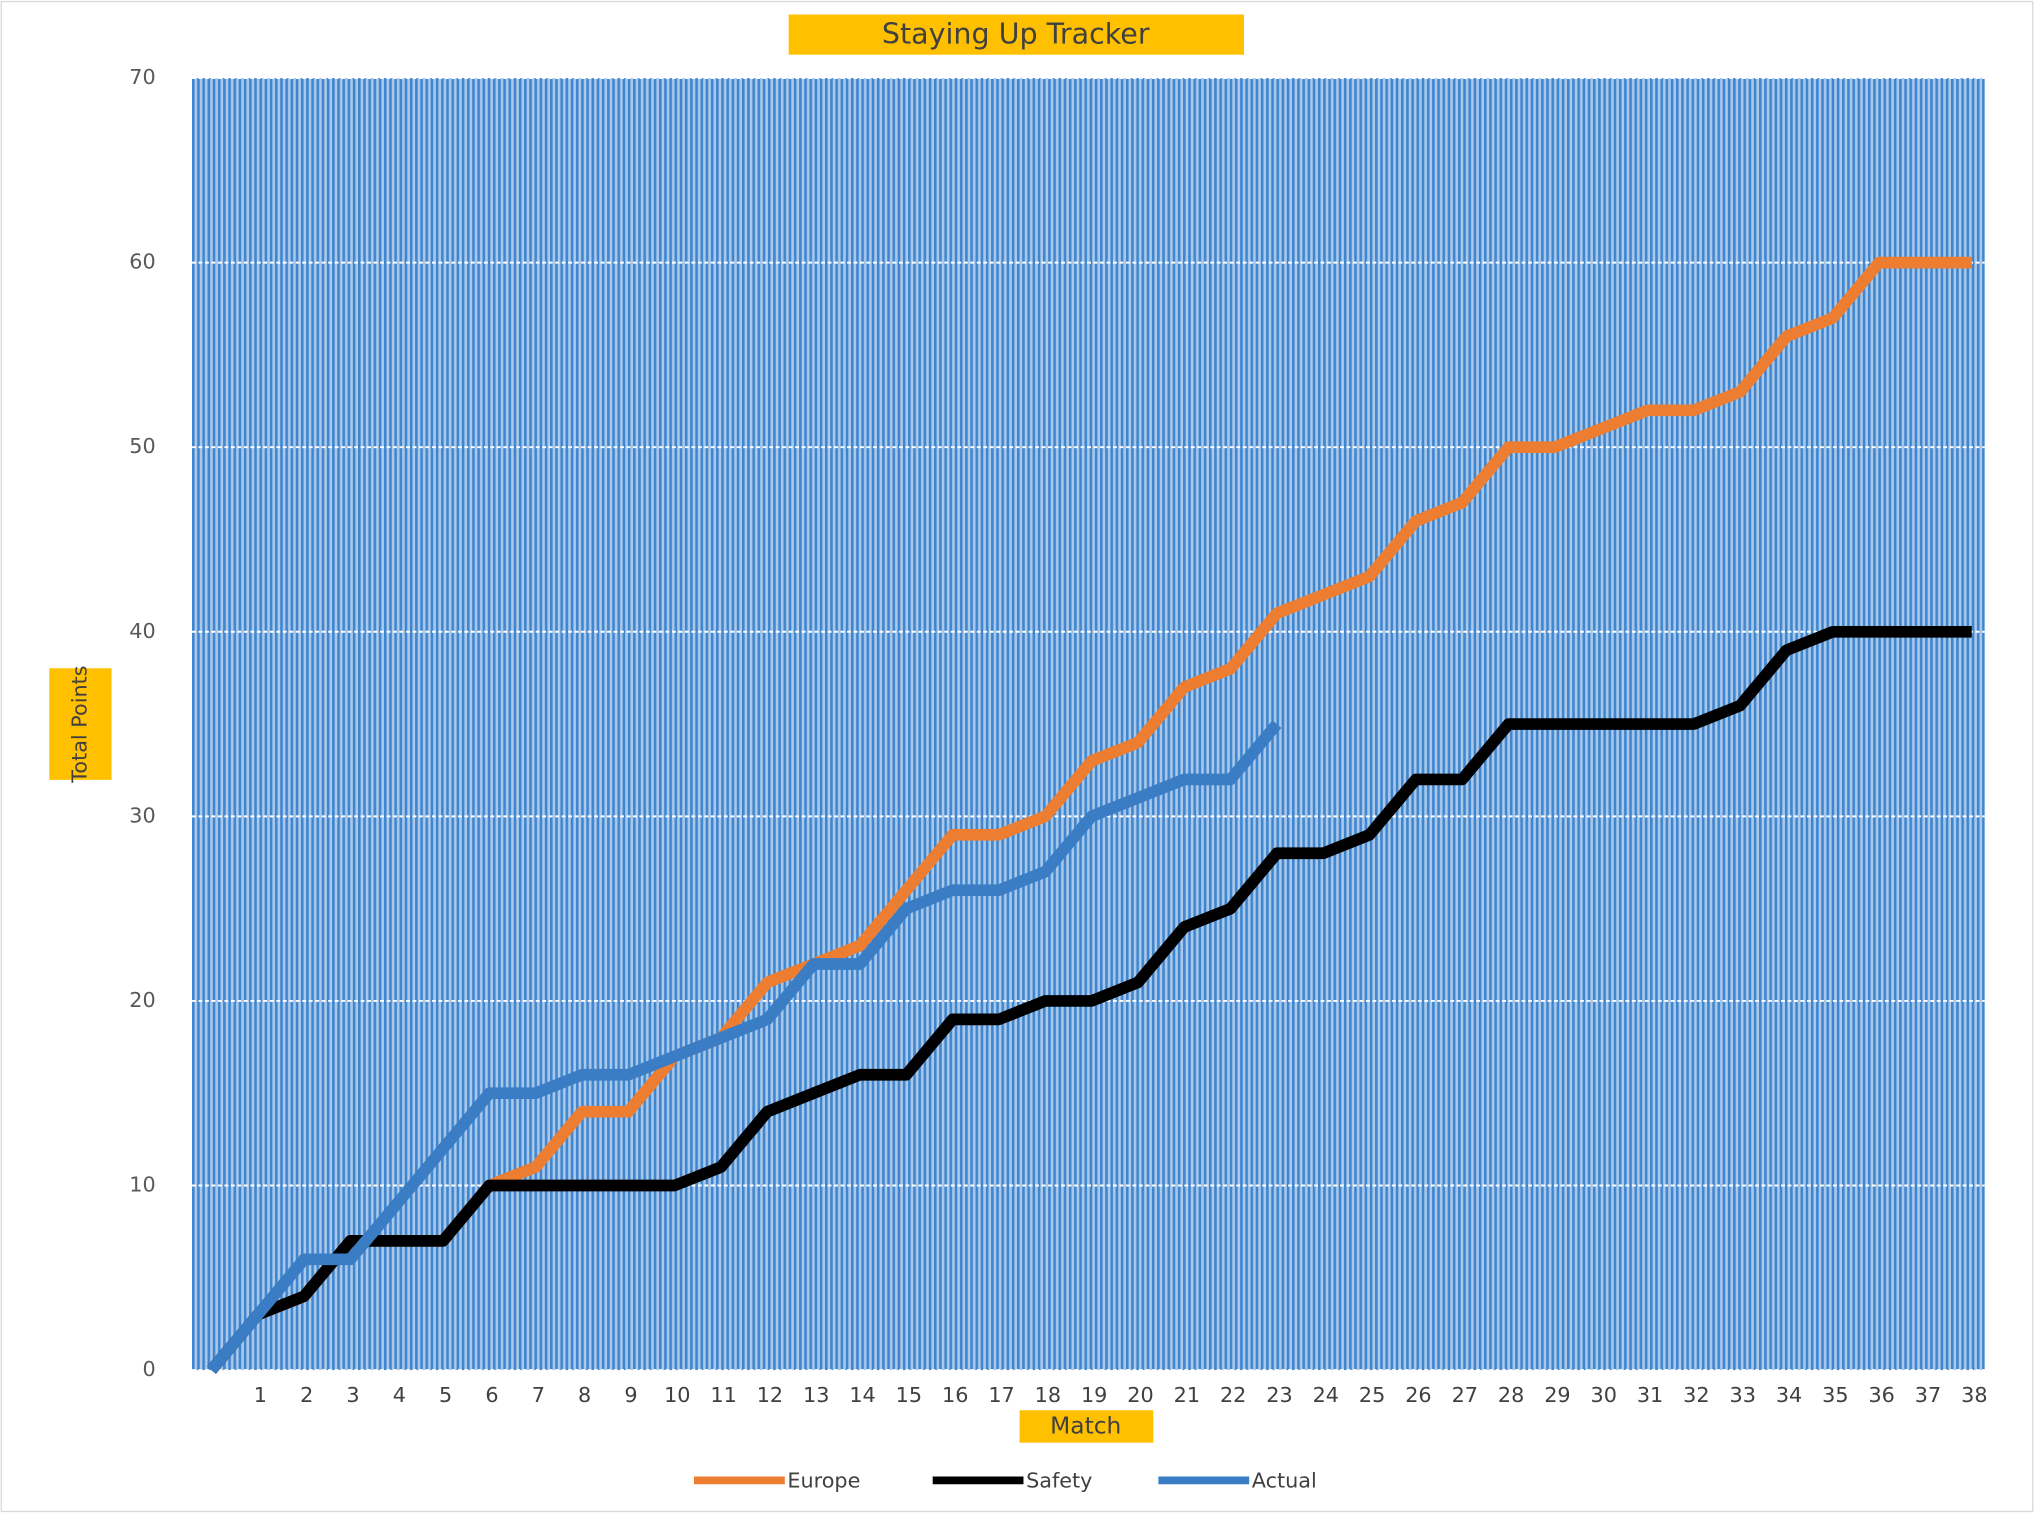 The image size is (2034, 1513). Describe the element at coordinates (352, 1395) in the screenshot. I see `x-tick-label: 3` at that location.